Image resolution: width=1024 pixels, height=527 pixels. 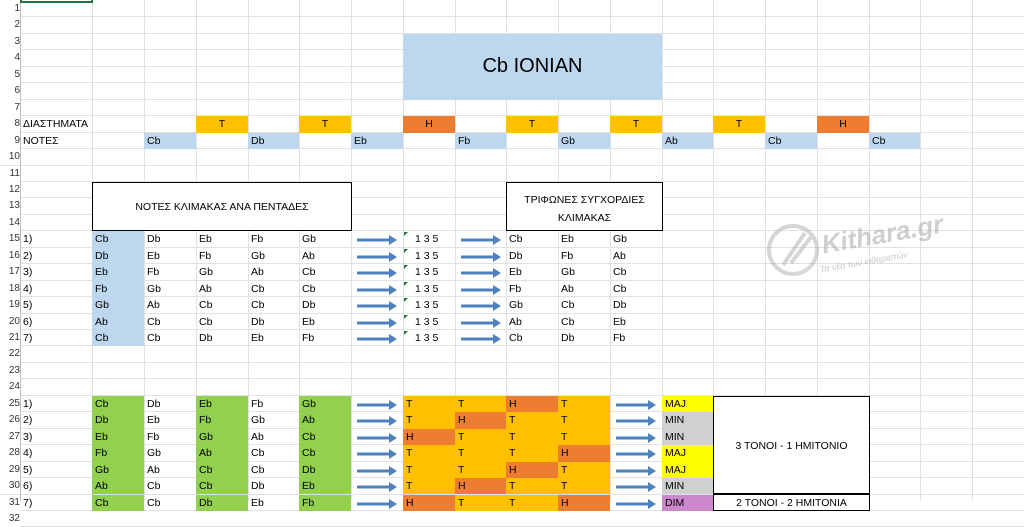 I want to click on scale-note-cell: Gb, so click(x=584, y=141).